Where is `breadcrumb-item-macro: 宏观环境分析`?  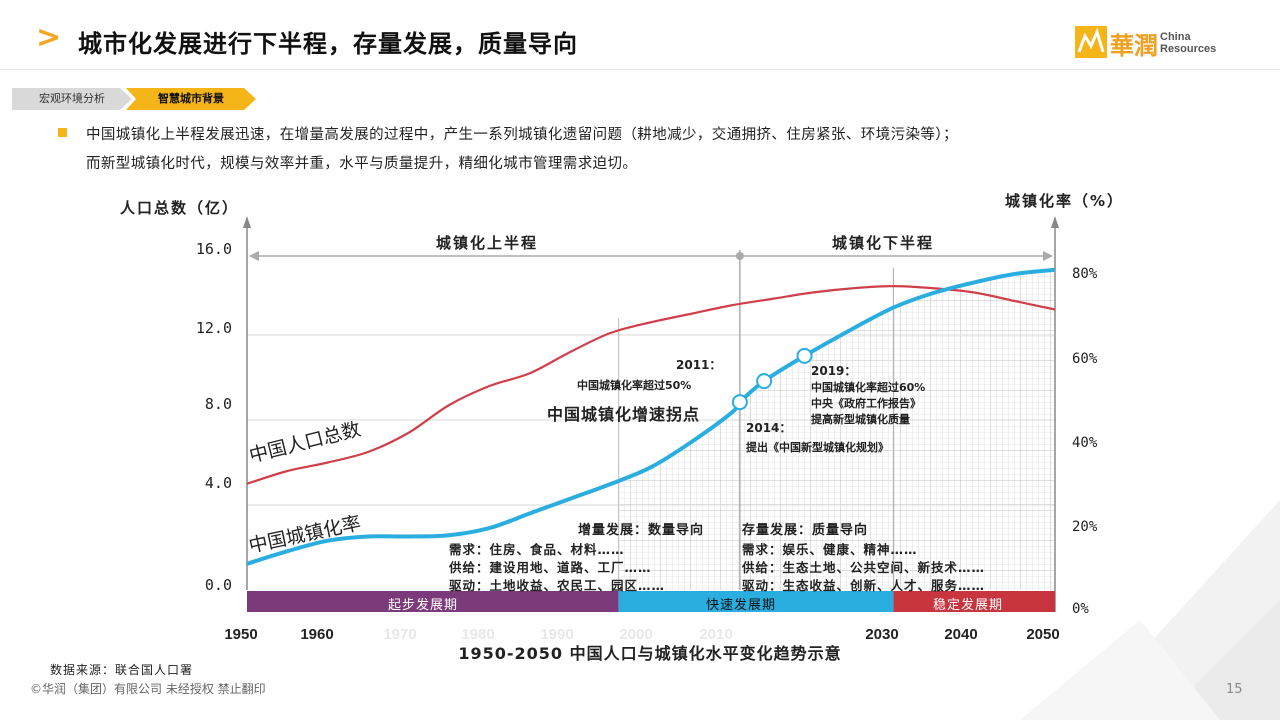 breadcrumb-item-macro: 宏观环境分析 is located at coordinates (72, 99).